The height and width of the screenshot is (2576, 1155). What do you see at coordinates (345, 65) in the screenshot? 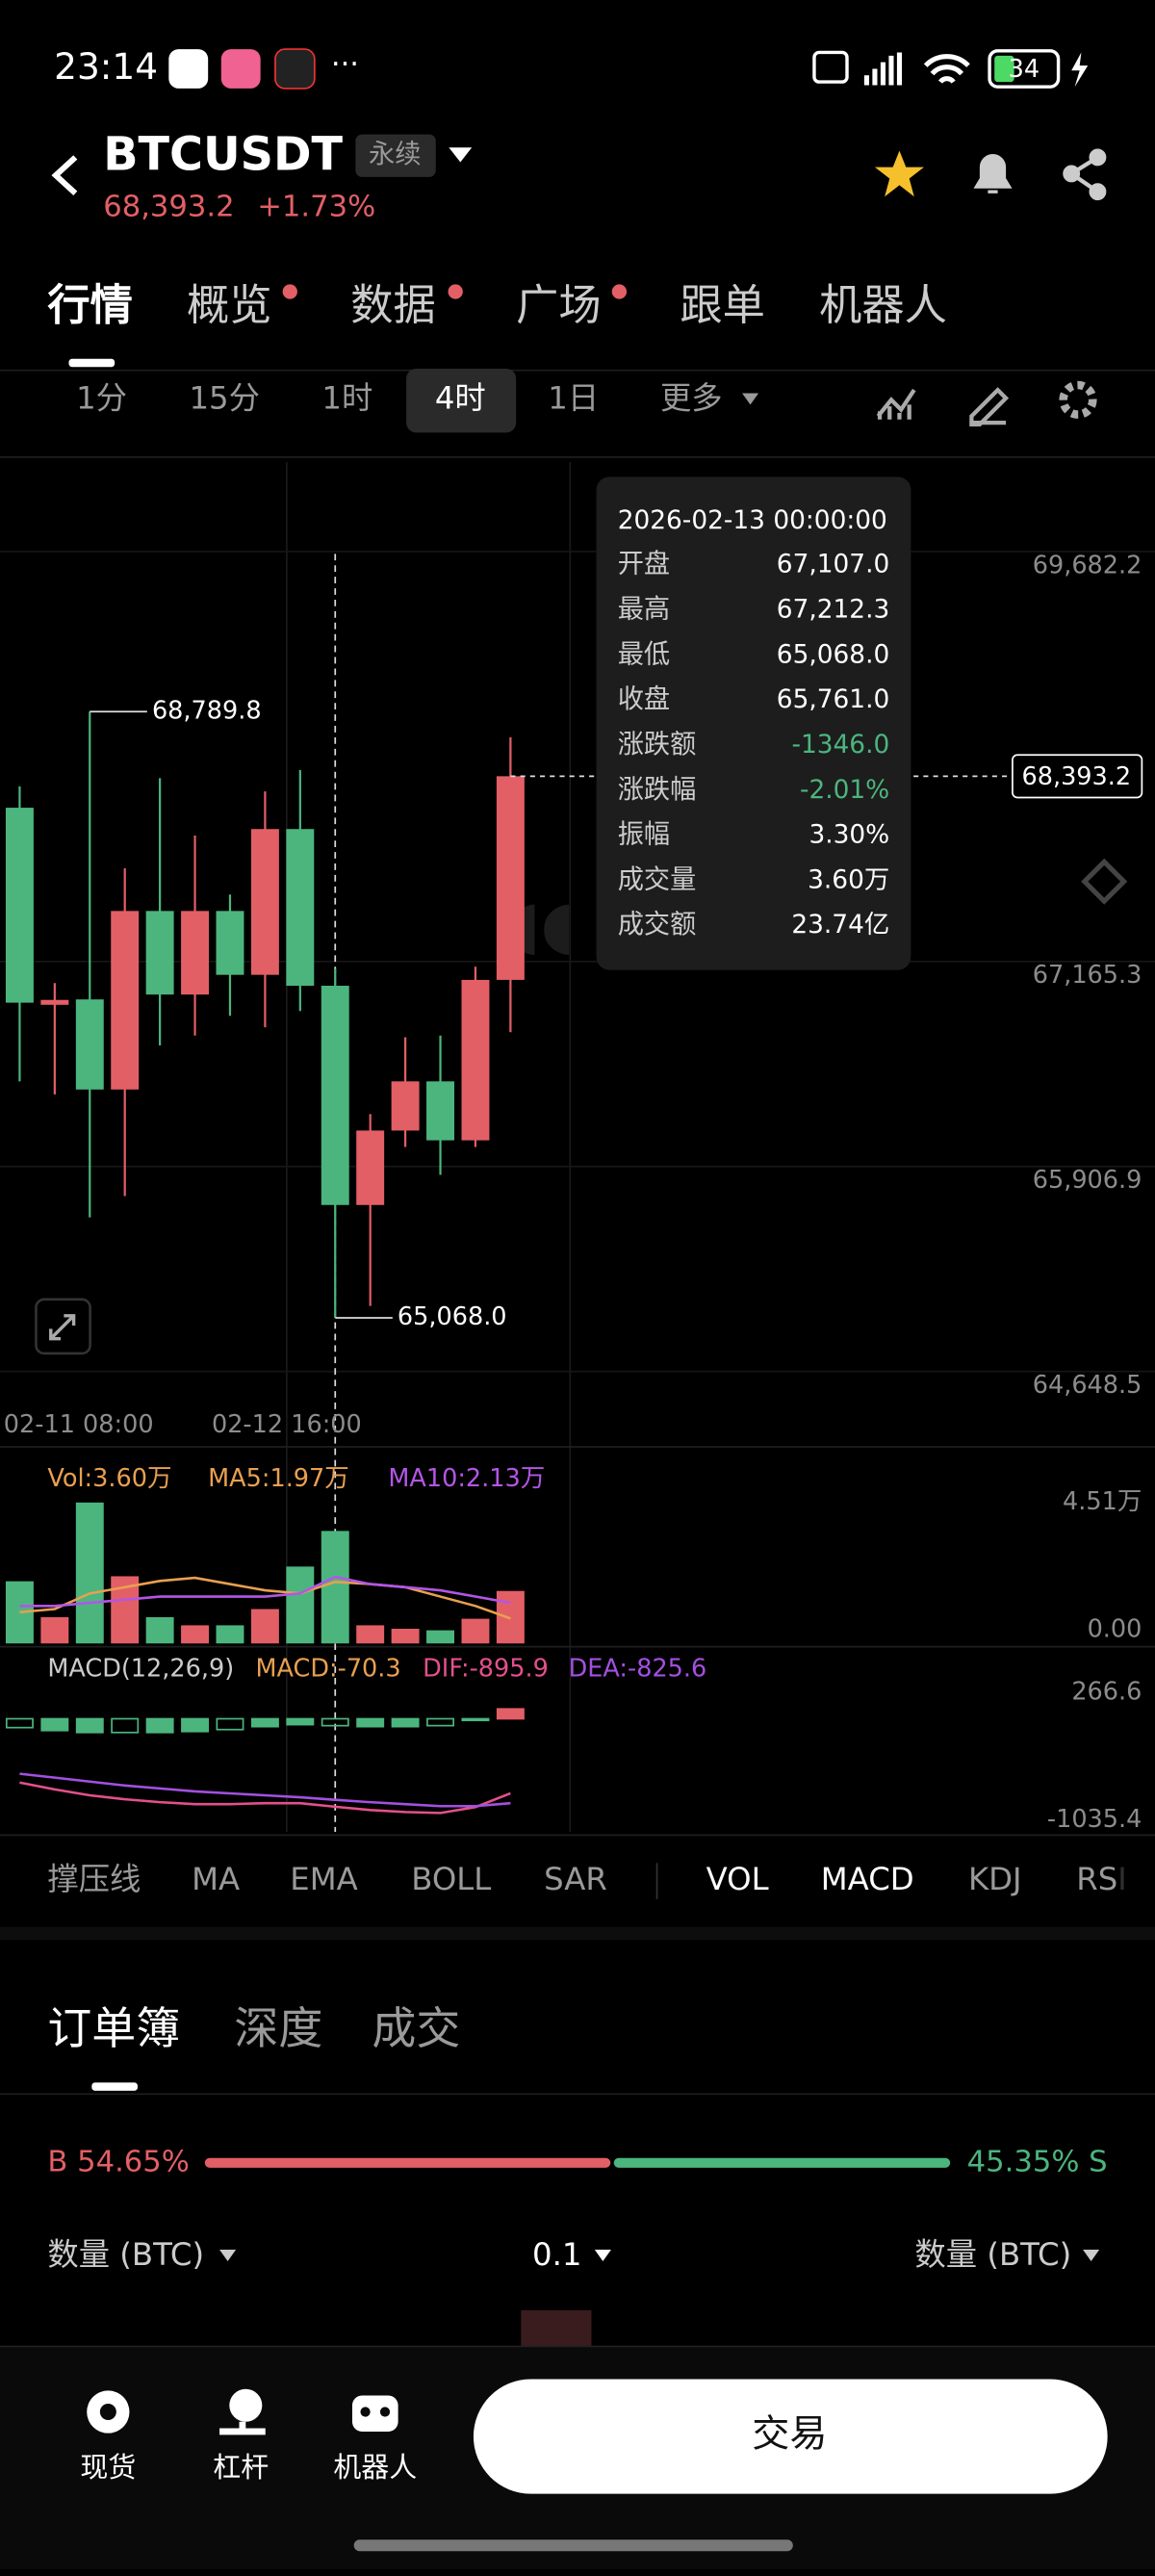
I see `more-dots: ···` at bounding box center [345, 65].